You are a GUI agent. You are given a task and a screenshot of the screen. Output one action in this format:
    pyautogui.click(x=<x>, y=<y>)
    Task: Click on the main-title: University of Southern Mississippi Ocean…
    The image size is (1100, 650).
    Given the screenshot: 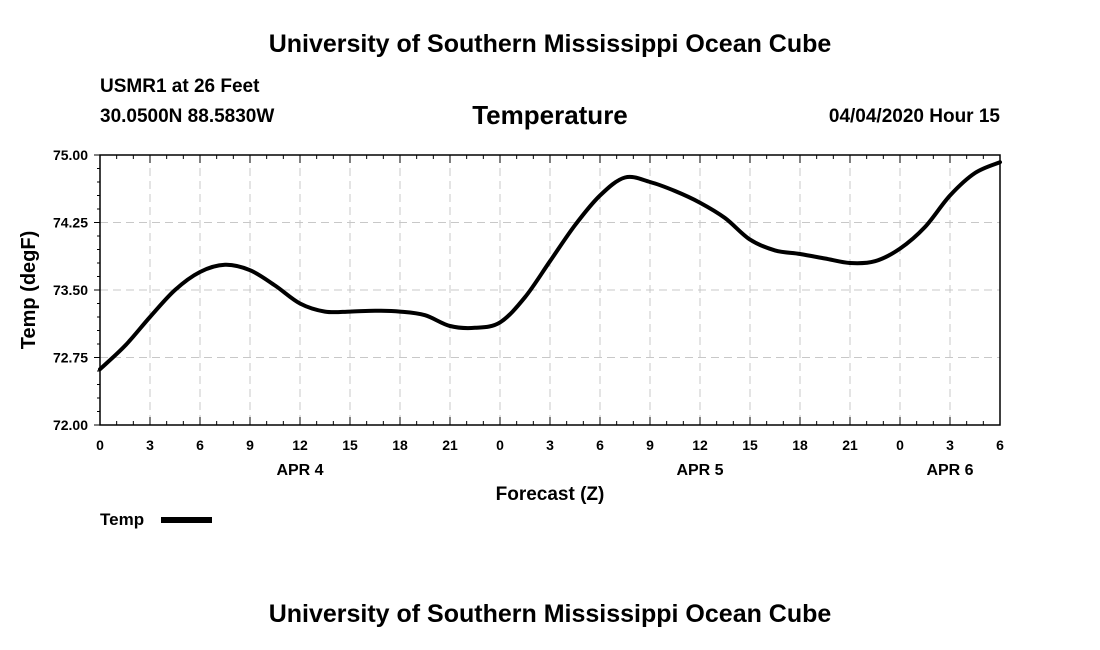 What is the action you would take?
    pyautogui.click(x=550, y=44)
    